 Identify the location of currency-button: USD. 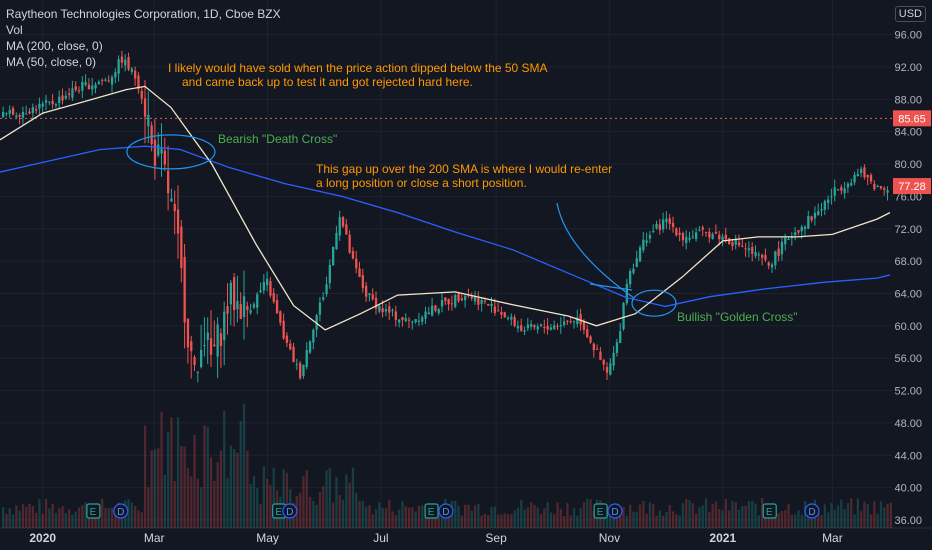
(910, 14).